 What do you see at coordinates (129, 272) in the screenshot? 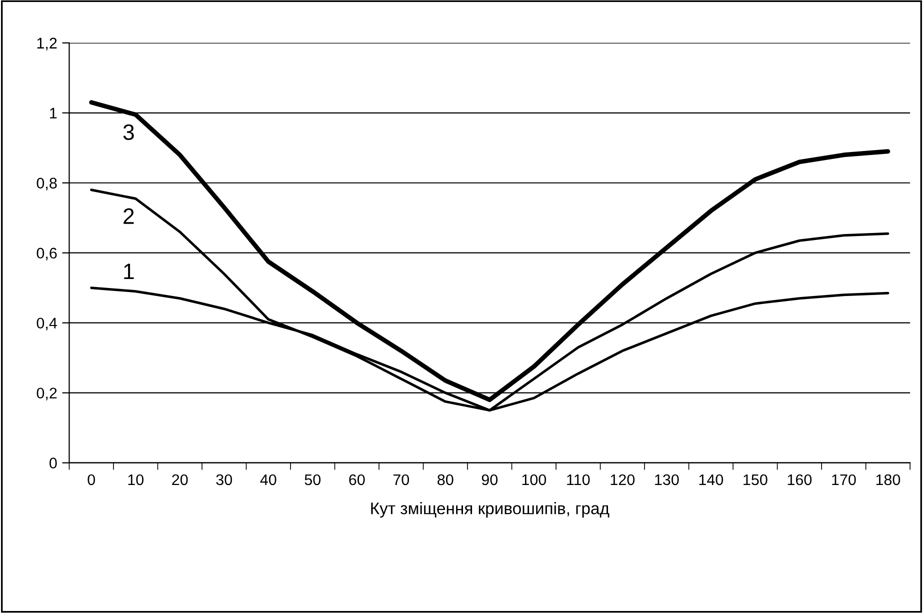
I see `series-label: 1` at bounding box center [129, 272].